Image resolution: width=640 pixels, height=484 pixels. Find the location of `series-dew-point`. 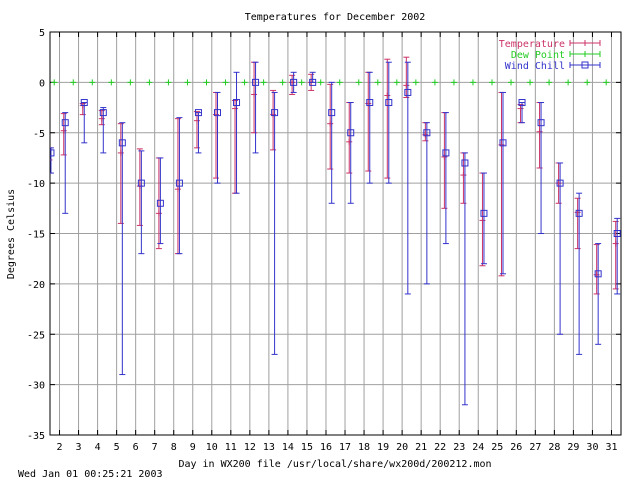

series-dew-point is located at coordinates (330, 82).